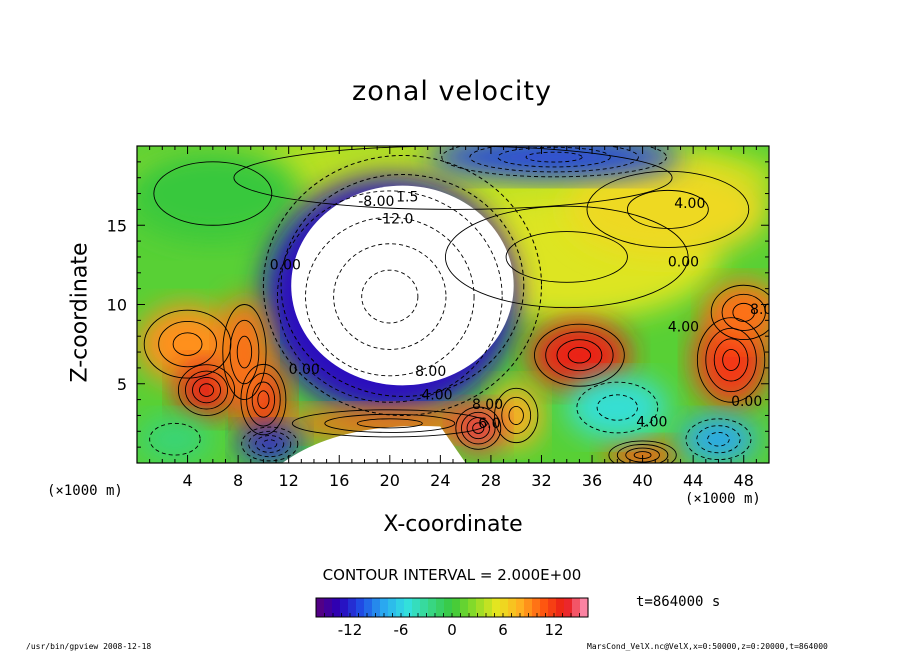  What do you see at coordinates (553, 630) in the screenshot?
I see `colorbar-tick-label: 12` at bounding box center [553, 630].